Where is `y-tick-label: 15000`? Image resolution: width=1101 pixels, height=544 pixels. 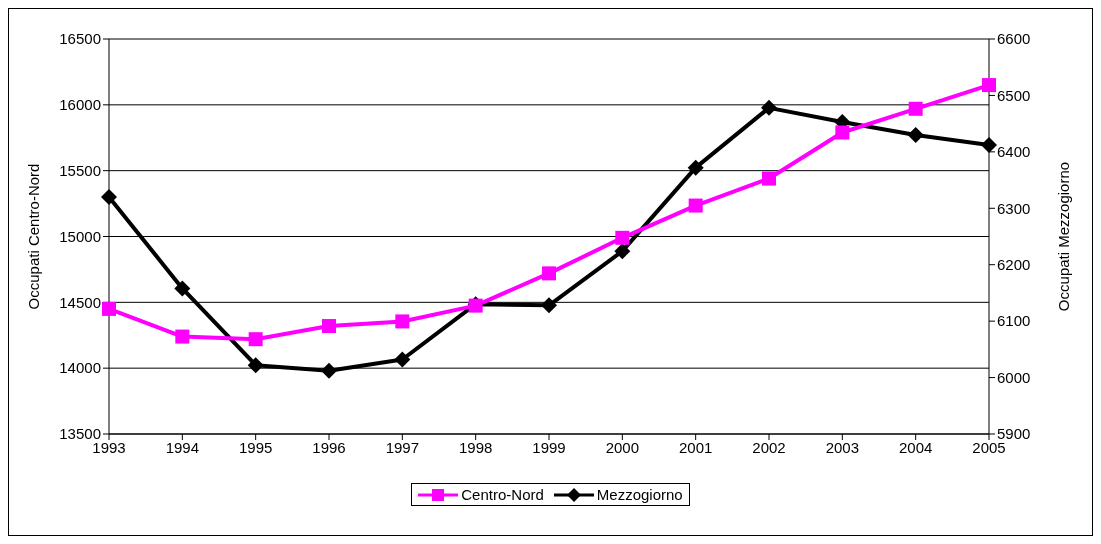 y-tick-label: 15000 is located at coordinates (80, 236).